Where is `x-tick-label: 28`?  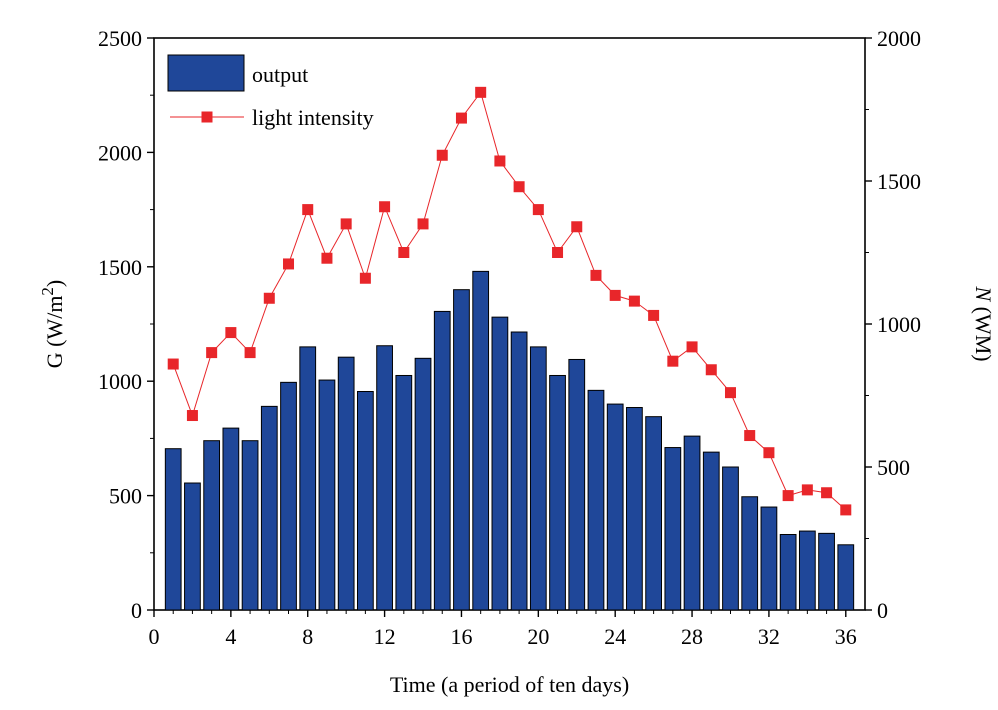
x-tick-label: 28 is located at coordinates (692, 636).